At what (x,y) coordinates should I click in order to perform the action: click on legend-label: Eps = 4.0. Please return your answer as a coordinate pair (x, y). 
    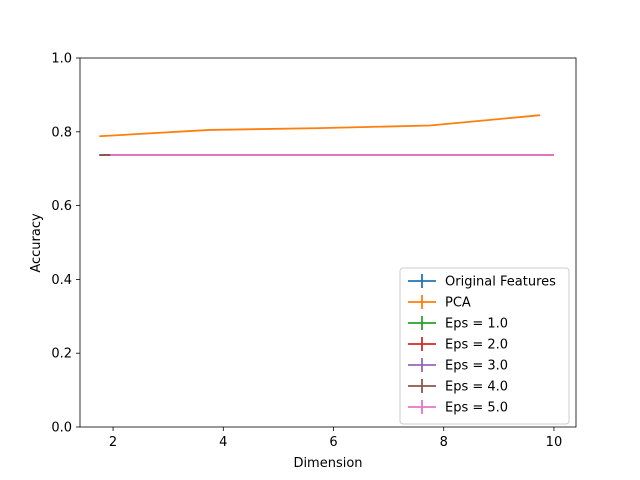
    Looking at the image, I should click on (476, 387).